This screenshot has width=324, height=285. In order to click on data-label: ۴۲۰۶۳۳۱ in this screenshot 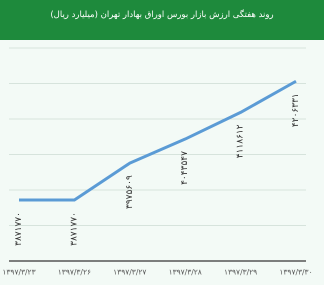, I will do `click(296, 110)`.